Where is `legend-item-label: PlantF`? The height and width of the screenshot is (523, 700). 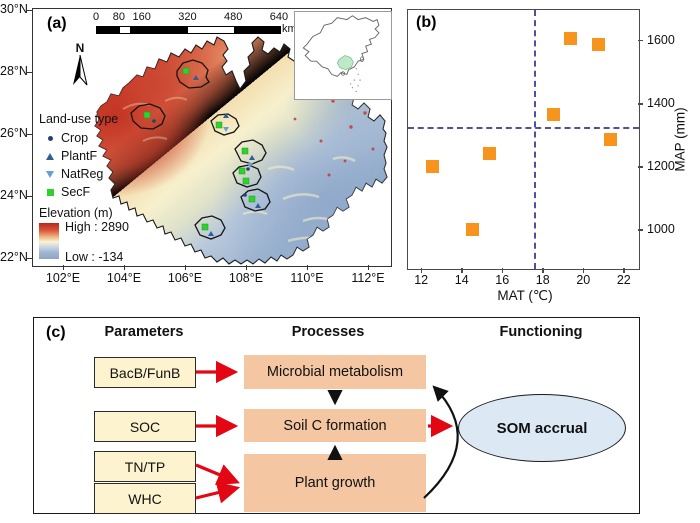 legend-item-label: PlantF is located at coordinates (79, 156).